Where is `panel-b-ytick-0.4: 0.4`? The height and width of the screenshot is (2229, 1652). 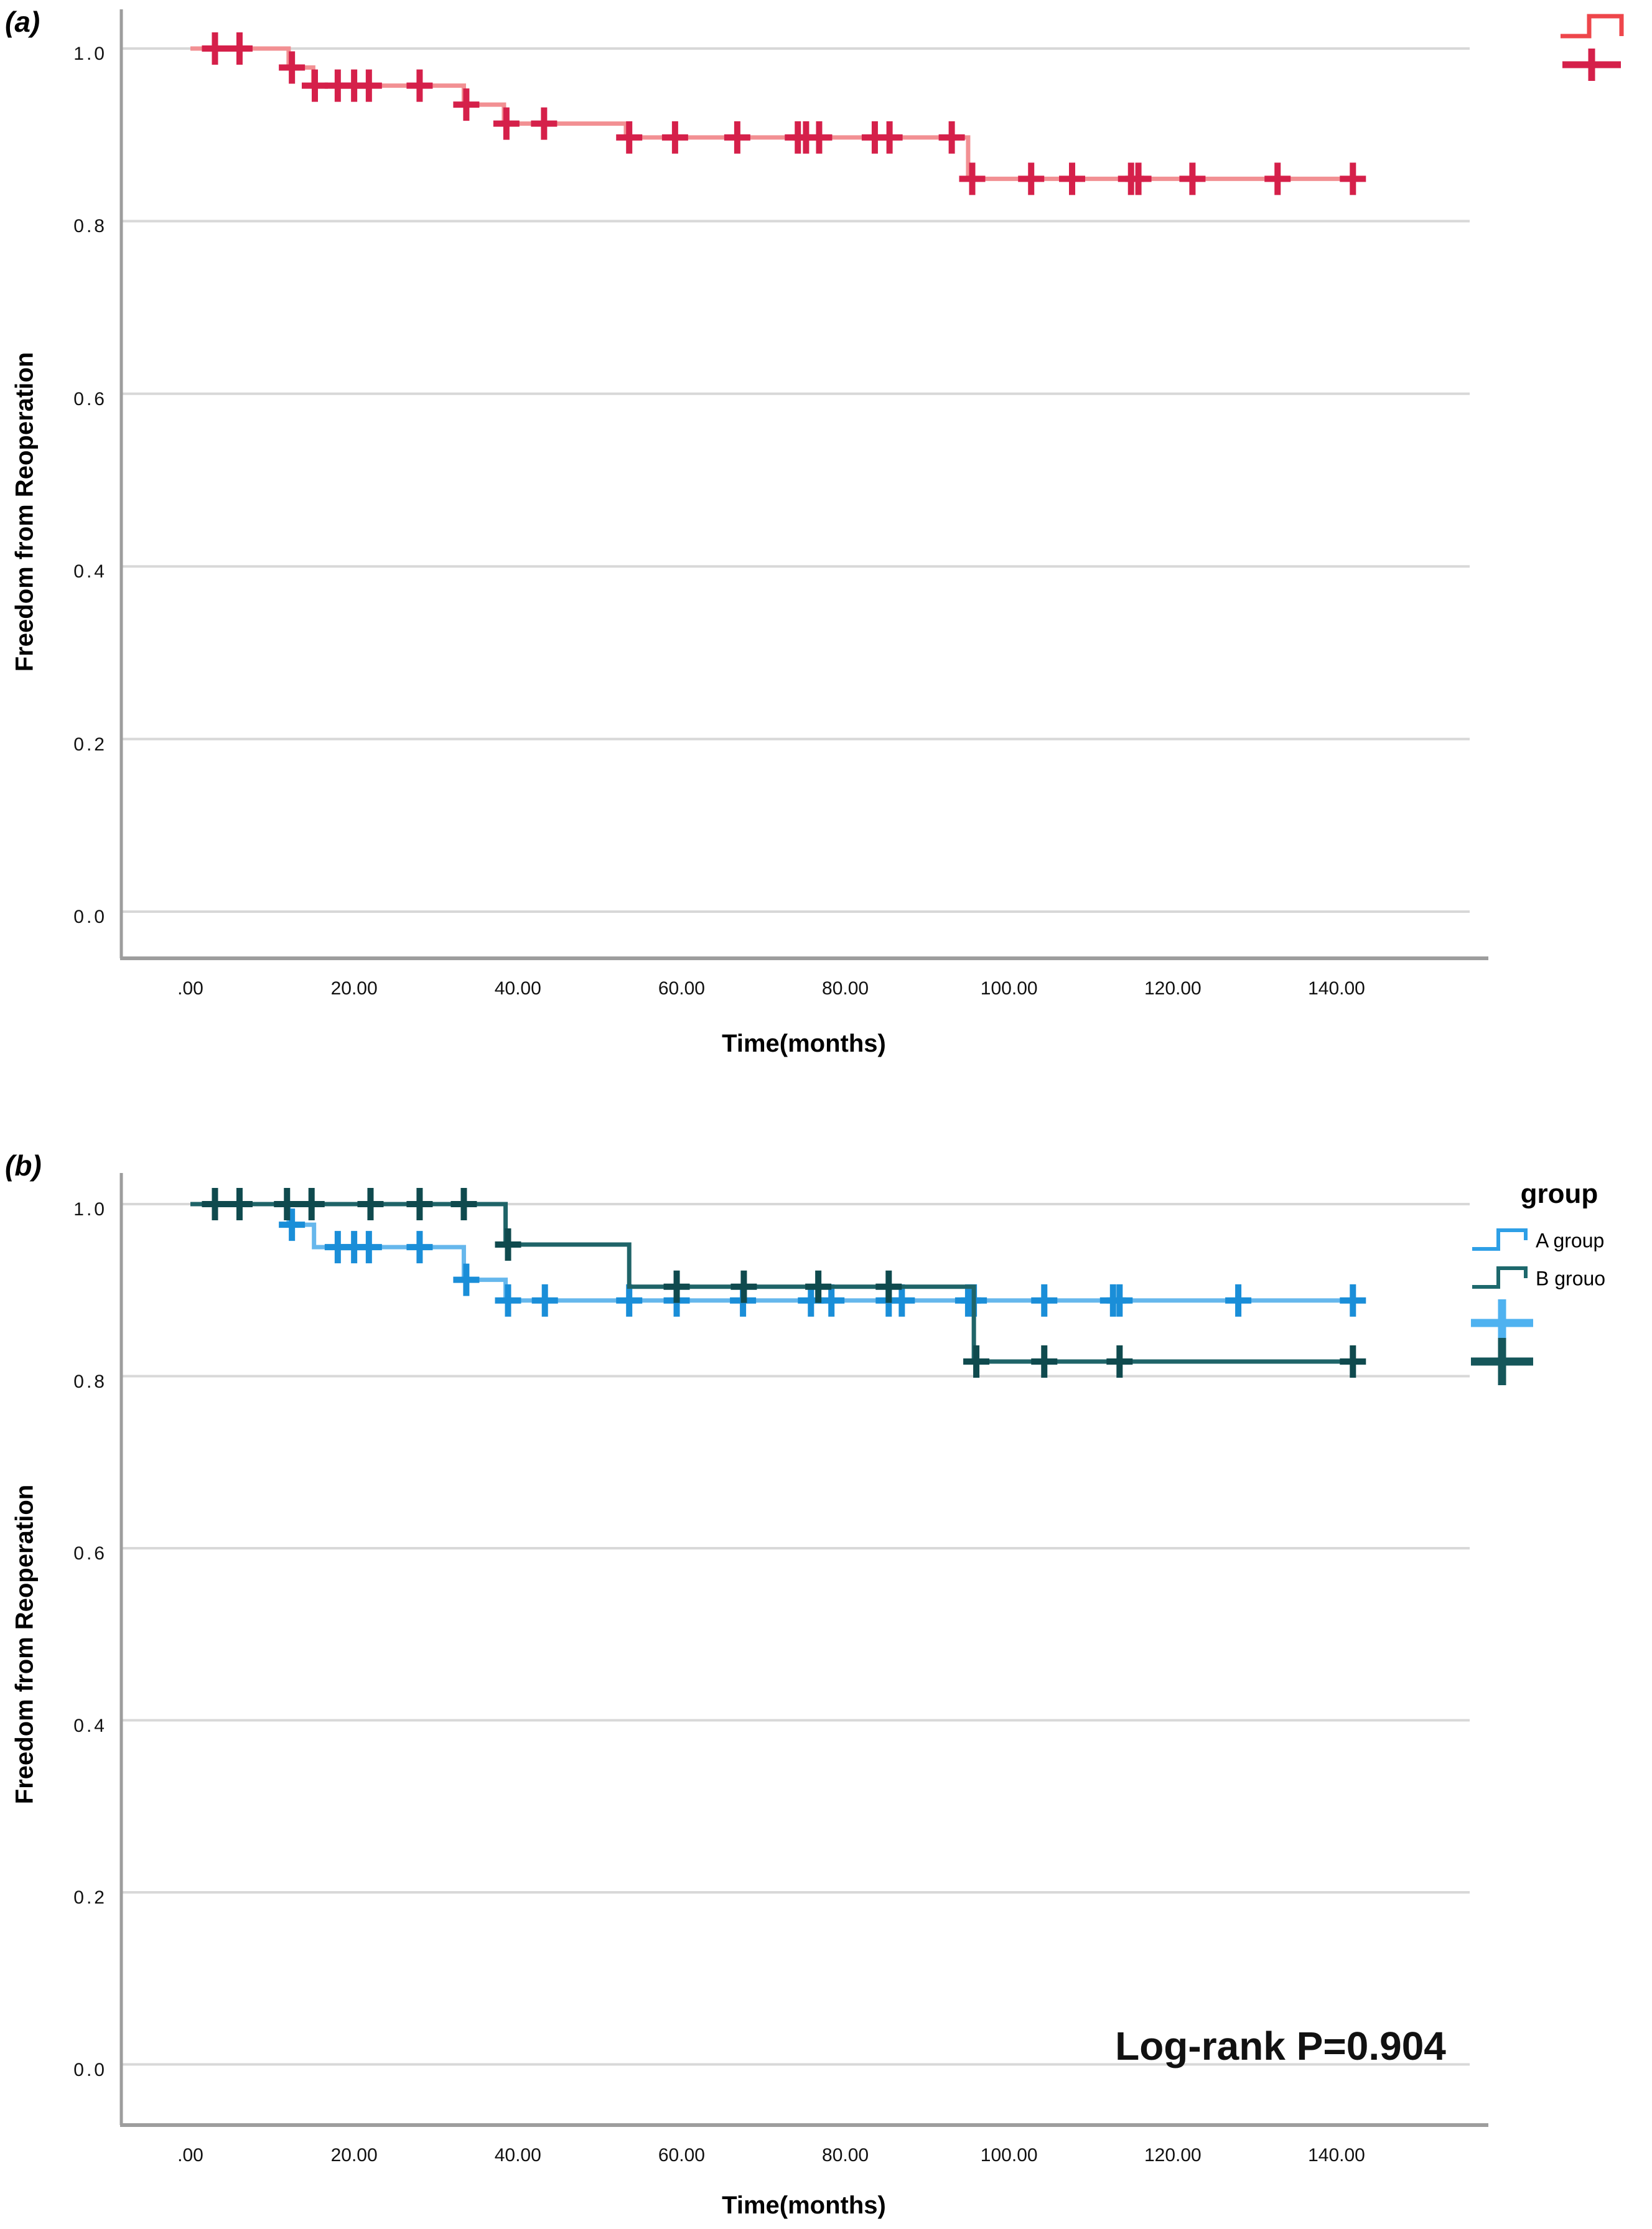 panel-b-ytick-0.4: 0.4 is located at coordinates (90, 1725).